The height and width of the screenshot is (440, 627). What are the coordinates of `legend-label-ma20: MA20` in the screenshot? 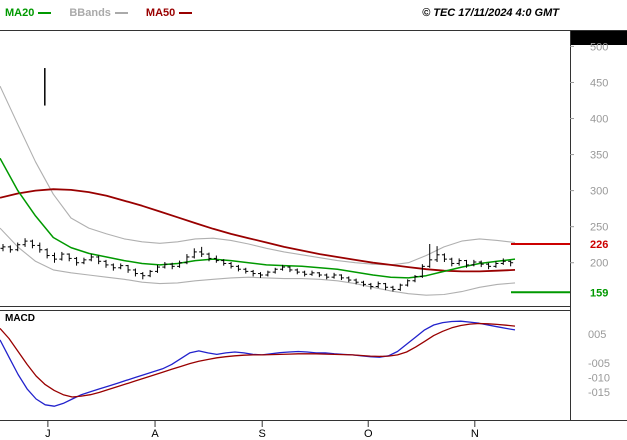 It's located at (20, 13).